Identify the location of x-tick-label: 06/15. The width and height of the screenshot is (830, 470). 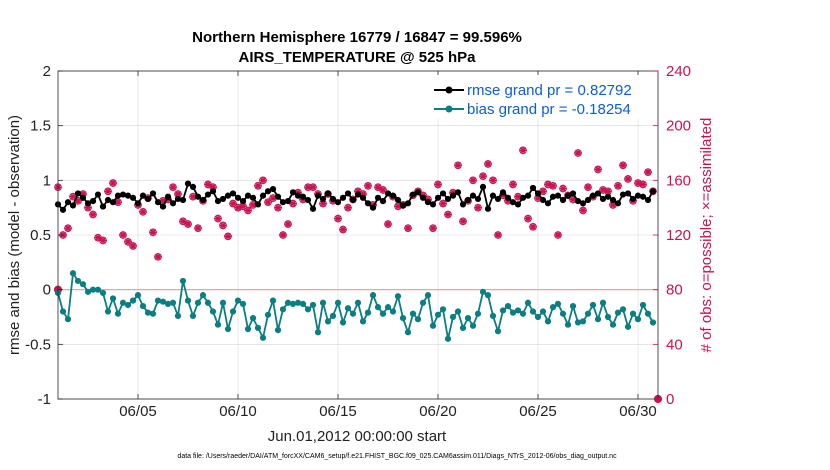
(338, 411).